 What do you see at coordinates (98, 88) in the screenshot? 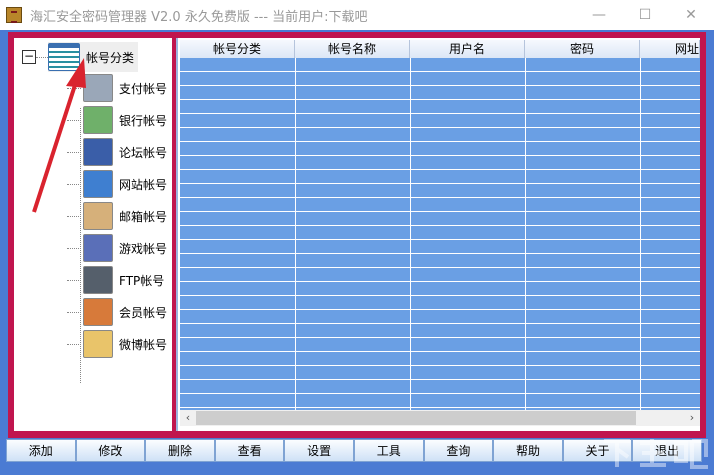
I see `calculator-coins-icon` at bounding box center [98, 88].